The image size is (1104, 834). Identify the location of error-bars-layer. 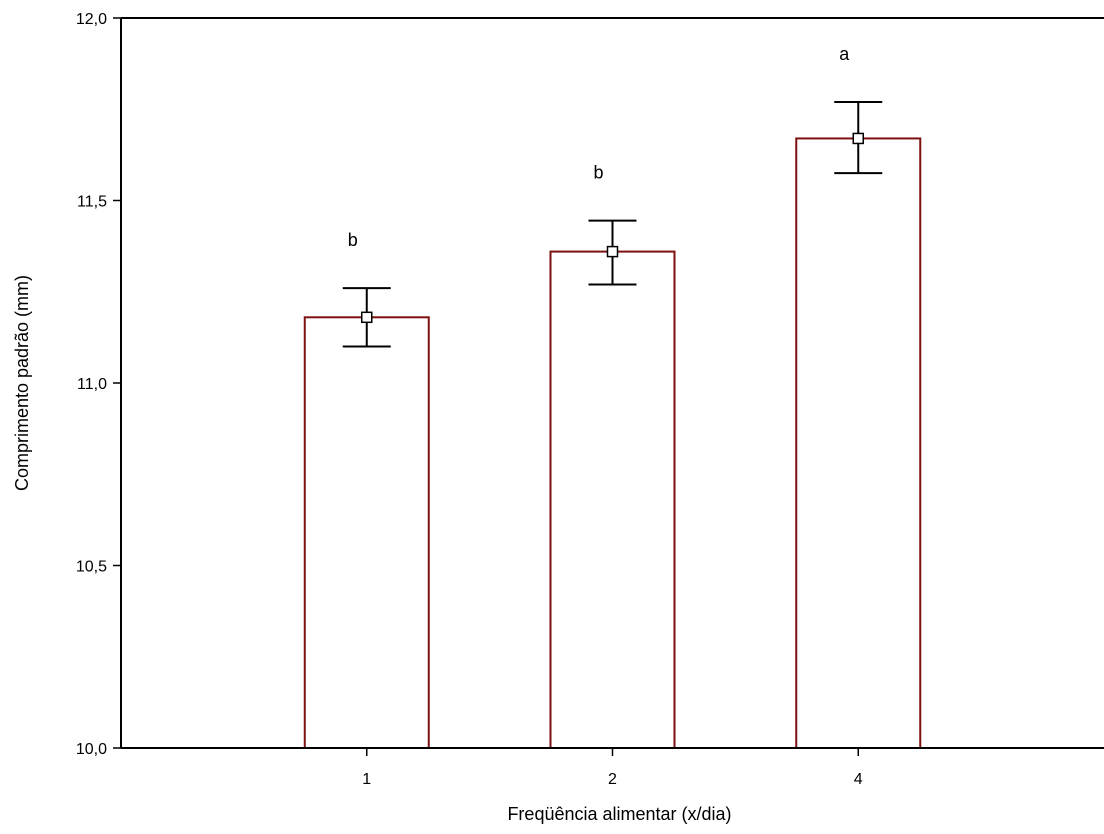
(612, 224).